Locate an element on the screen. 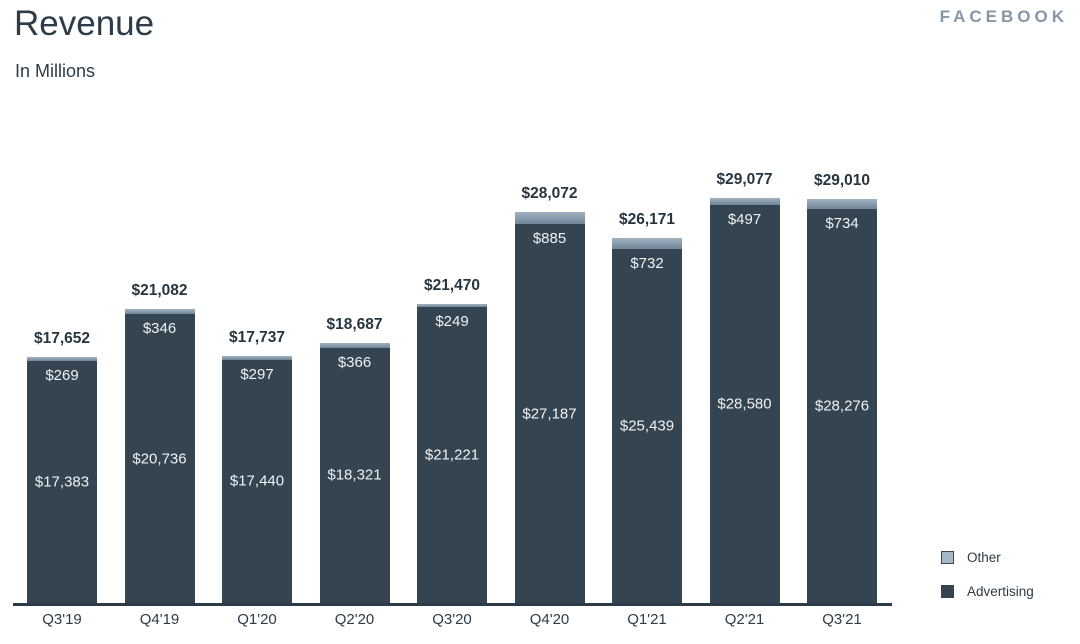  bar-Q4'20: $885 $27,187 is located at coordinates (549, 407).